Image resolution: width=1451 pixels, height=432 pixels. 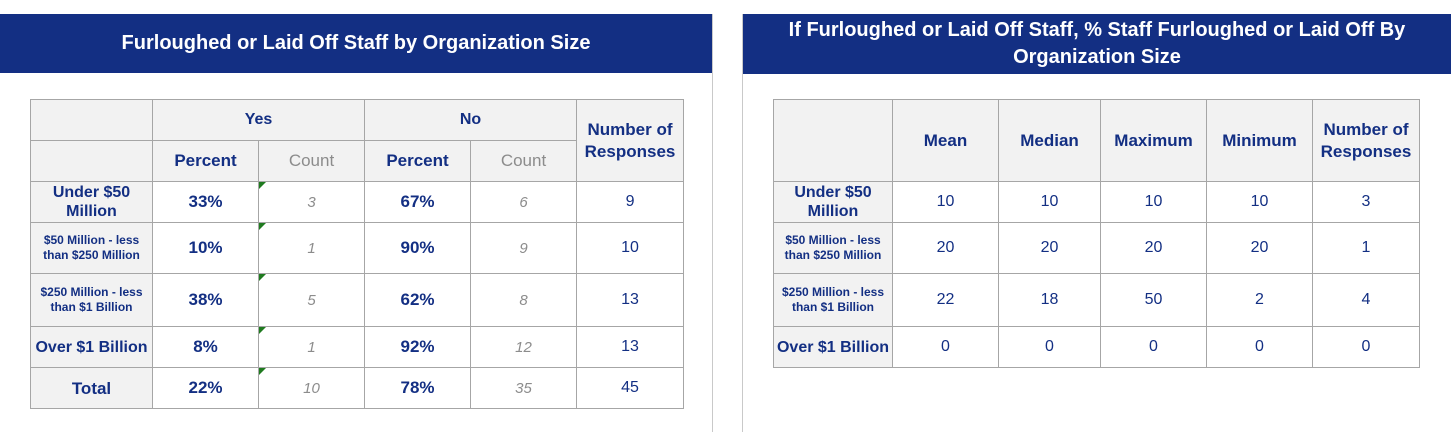 What do you see at coordinates (945, 202) in the screenshot?
I see `mean-cell: 10` at bounding box center [945, 202].